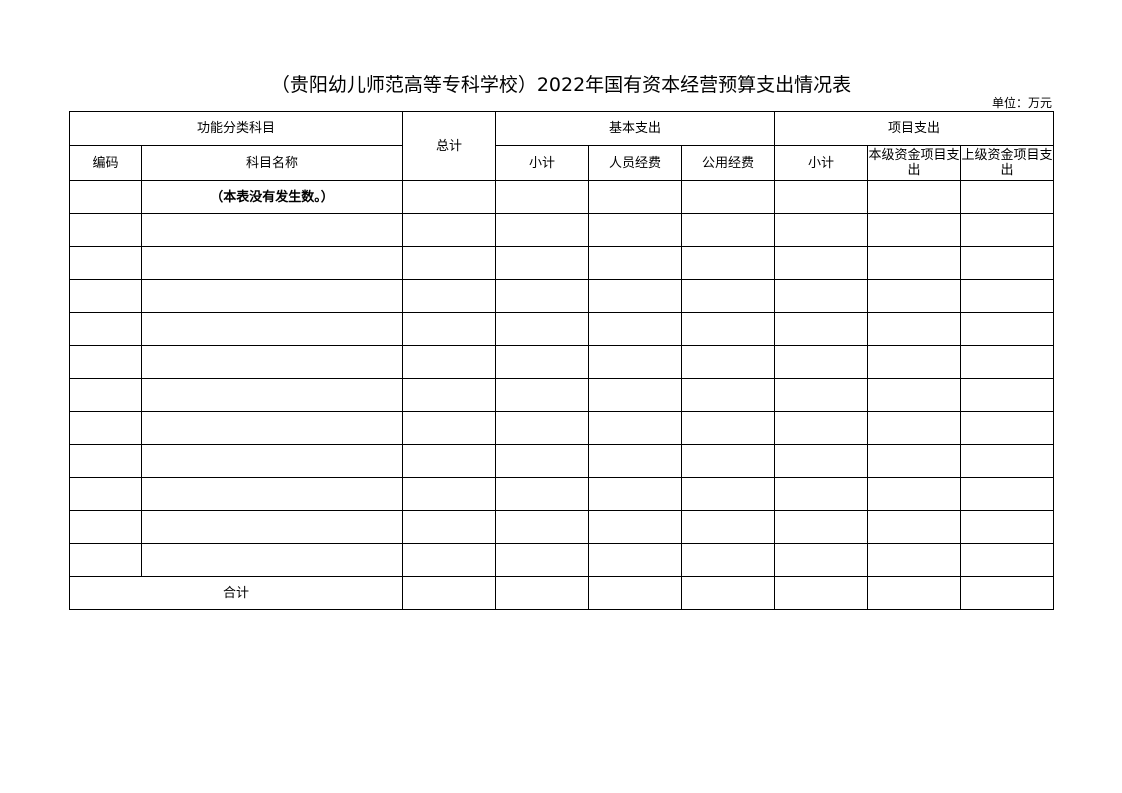 The image size is (1122, 793). I want to click on header-total: 总计, so click(449, 146).